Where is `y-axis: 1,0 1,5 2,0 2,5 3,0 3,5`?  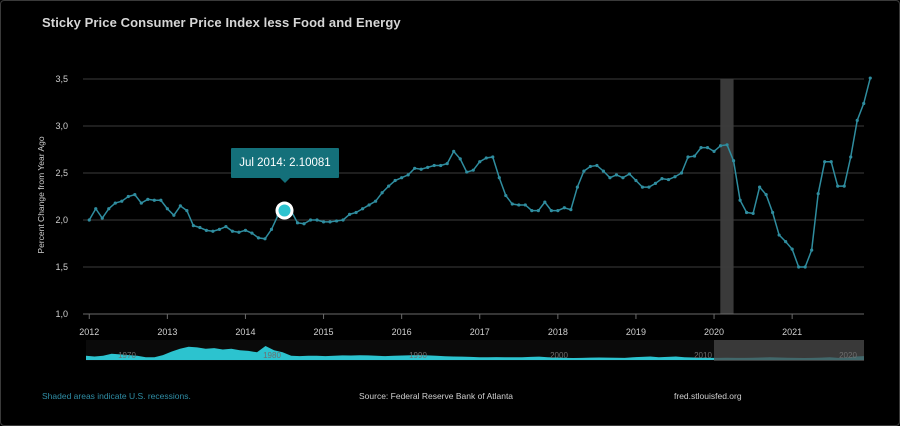
y-axis: 1,0 1,5 2,0 2,5 3,0 3,5 is located at coordinates (61, 196).